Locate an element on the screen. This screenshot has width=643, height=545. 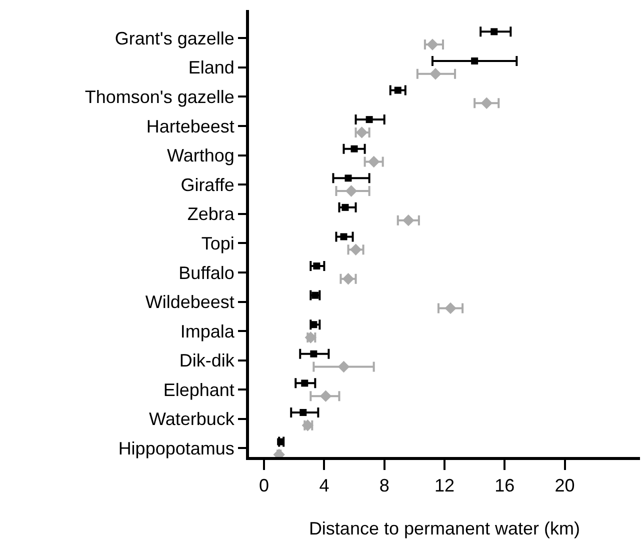
y-tick-label: Topi is located at coordinates (217, 243).